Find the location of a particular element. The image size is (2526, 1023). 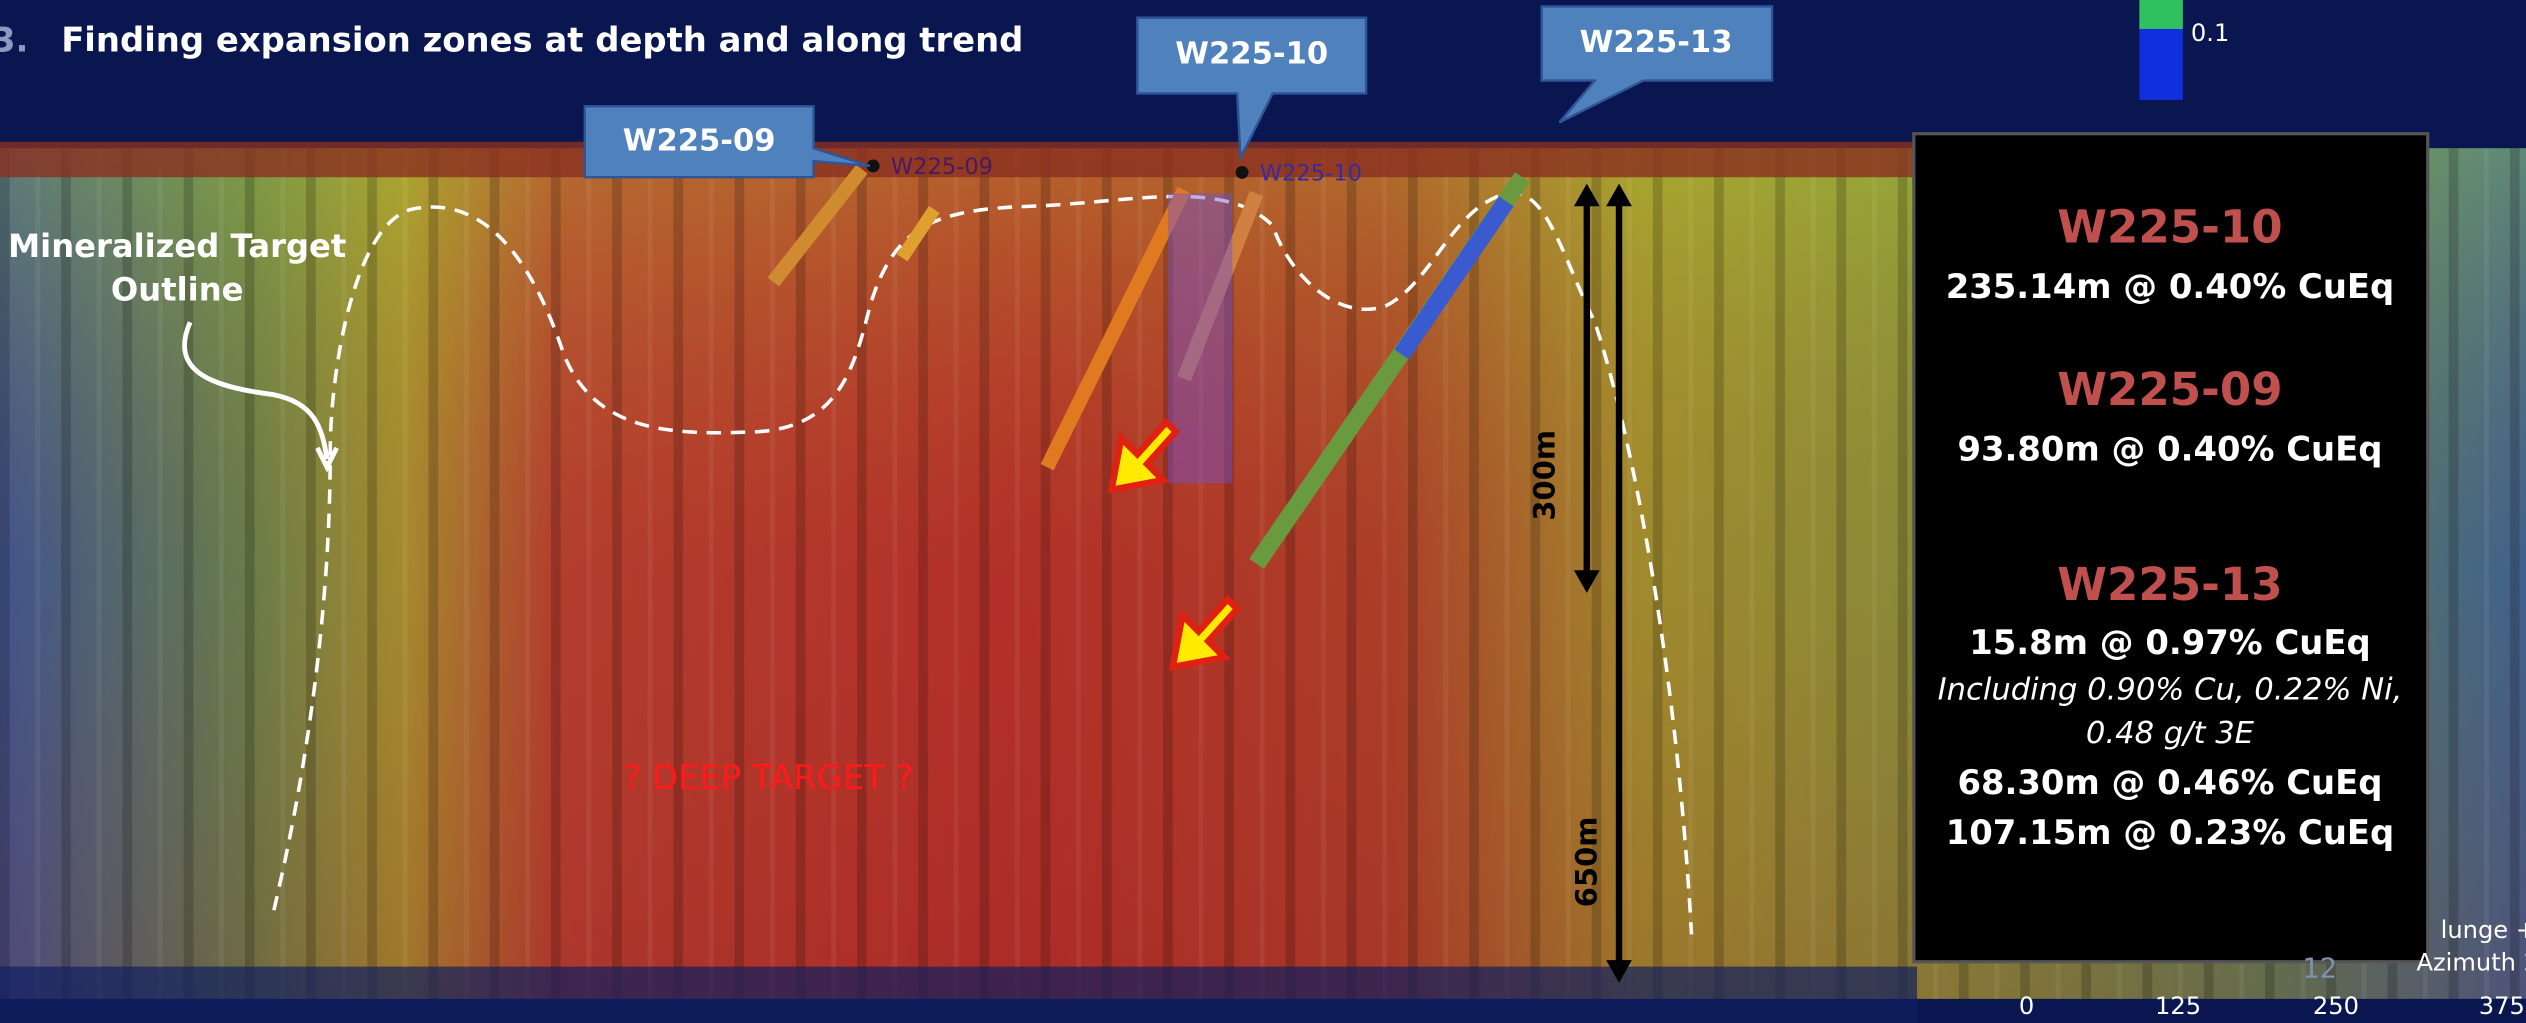

scale-tick-label: 0 is located at coordinates (2026, 1006).